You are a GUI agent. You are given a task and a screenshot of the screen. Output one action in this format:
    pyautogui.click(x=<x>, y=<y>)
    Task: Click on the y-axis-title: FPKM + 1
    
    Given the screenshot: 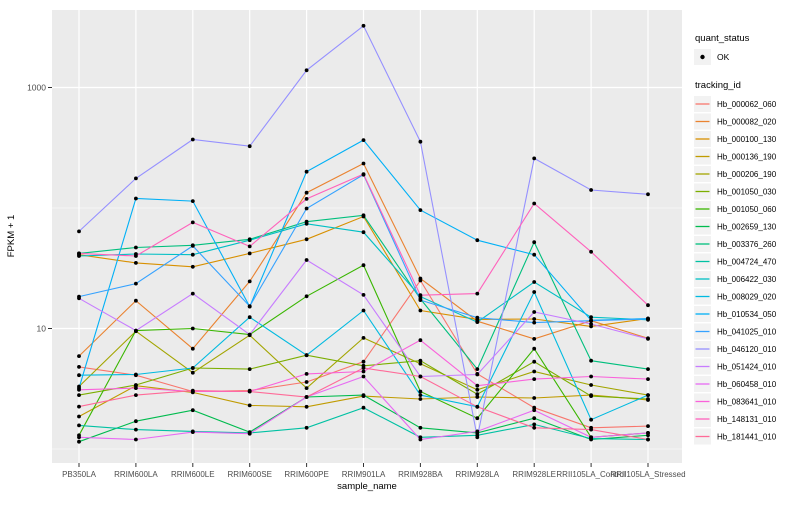 What is the action you would take?
    pyautogui.click(x=11, y=236)
    